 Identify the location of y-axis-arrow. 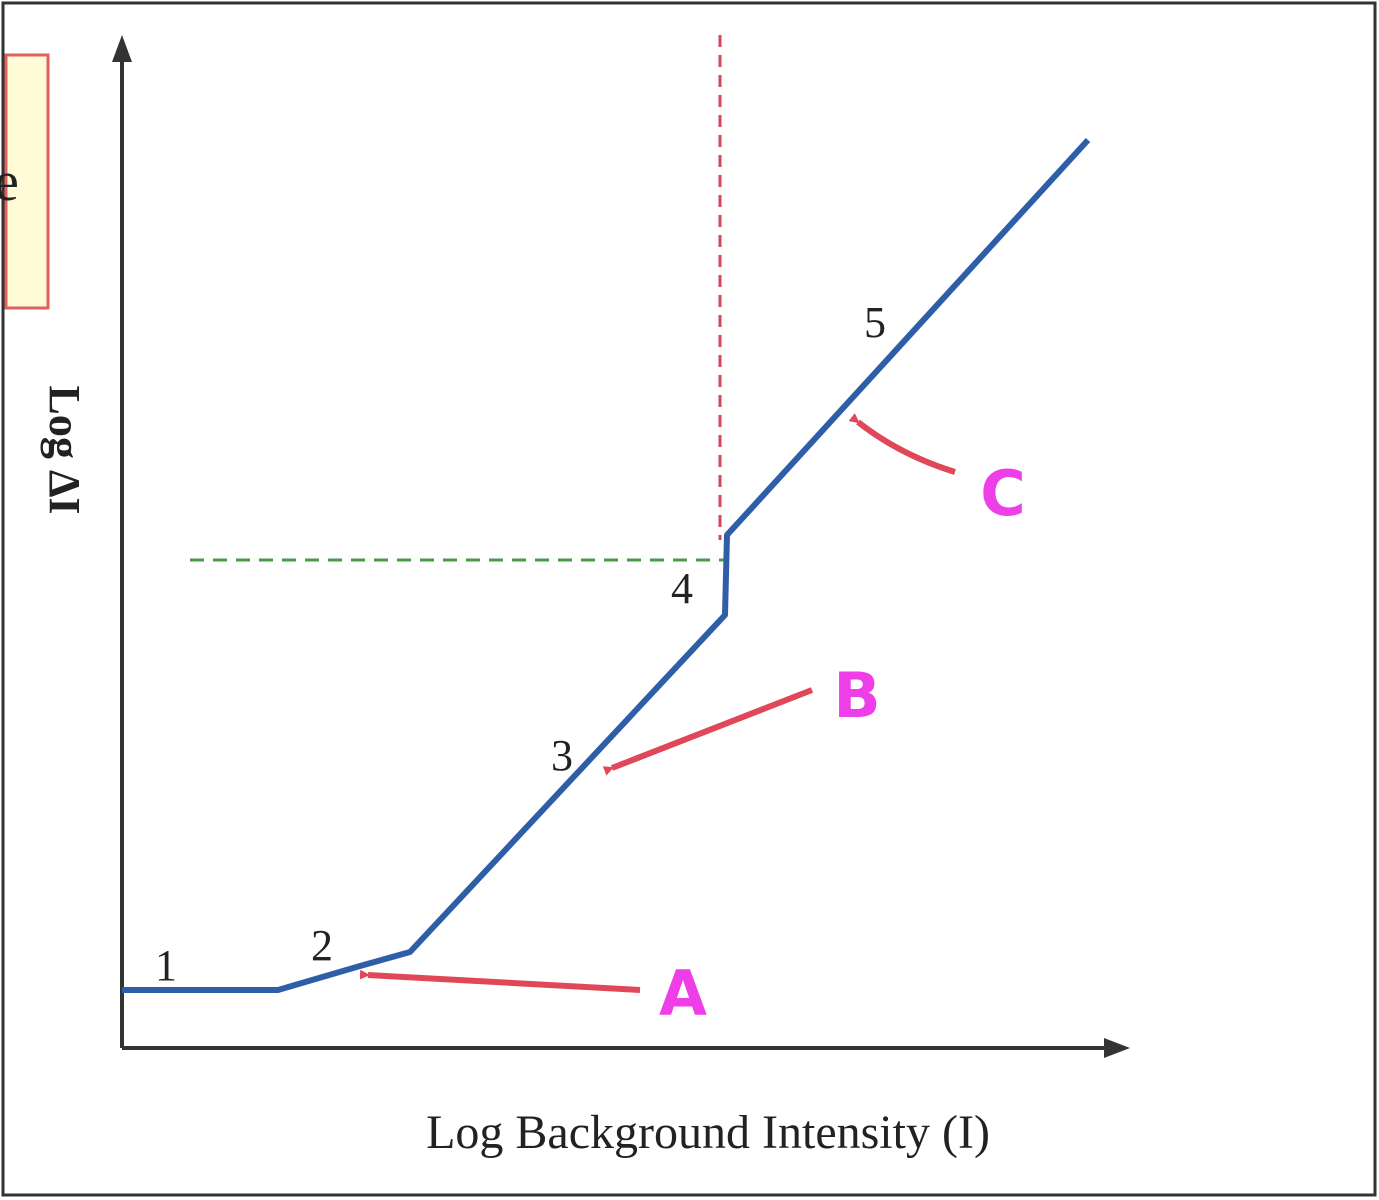
(122, 48).